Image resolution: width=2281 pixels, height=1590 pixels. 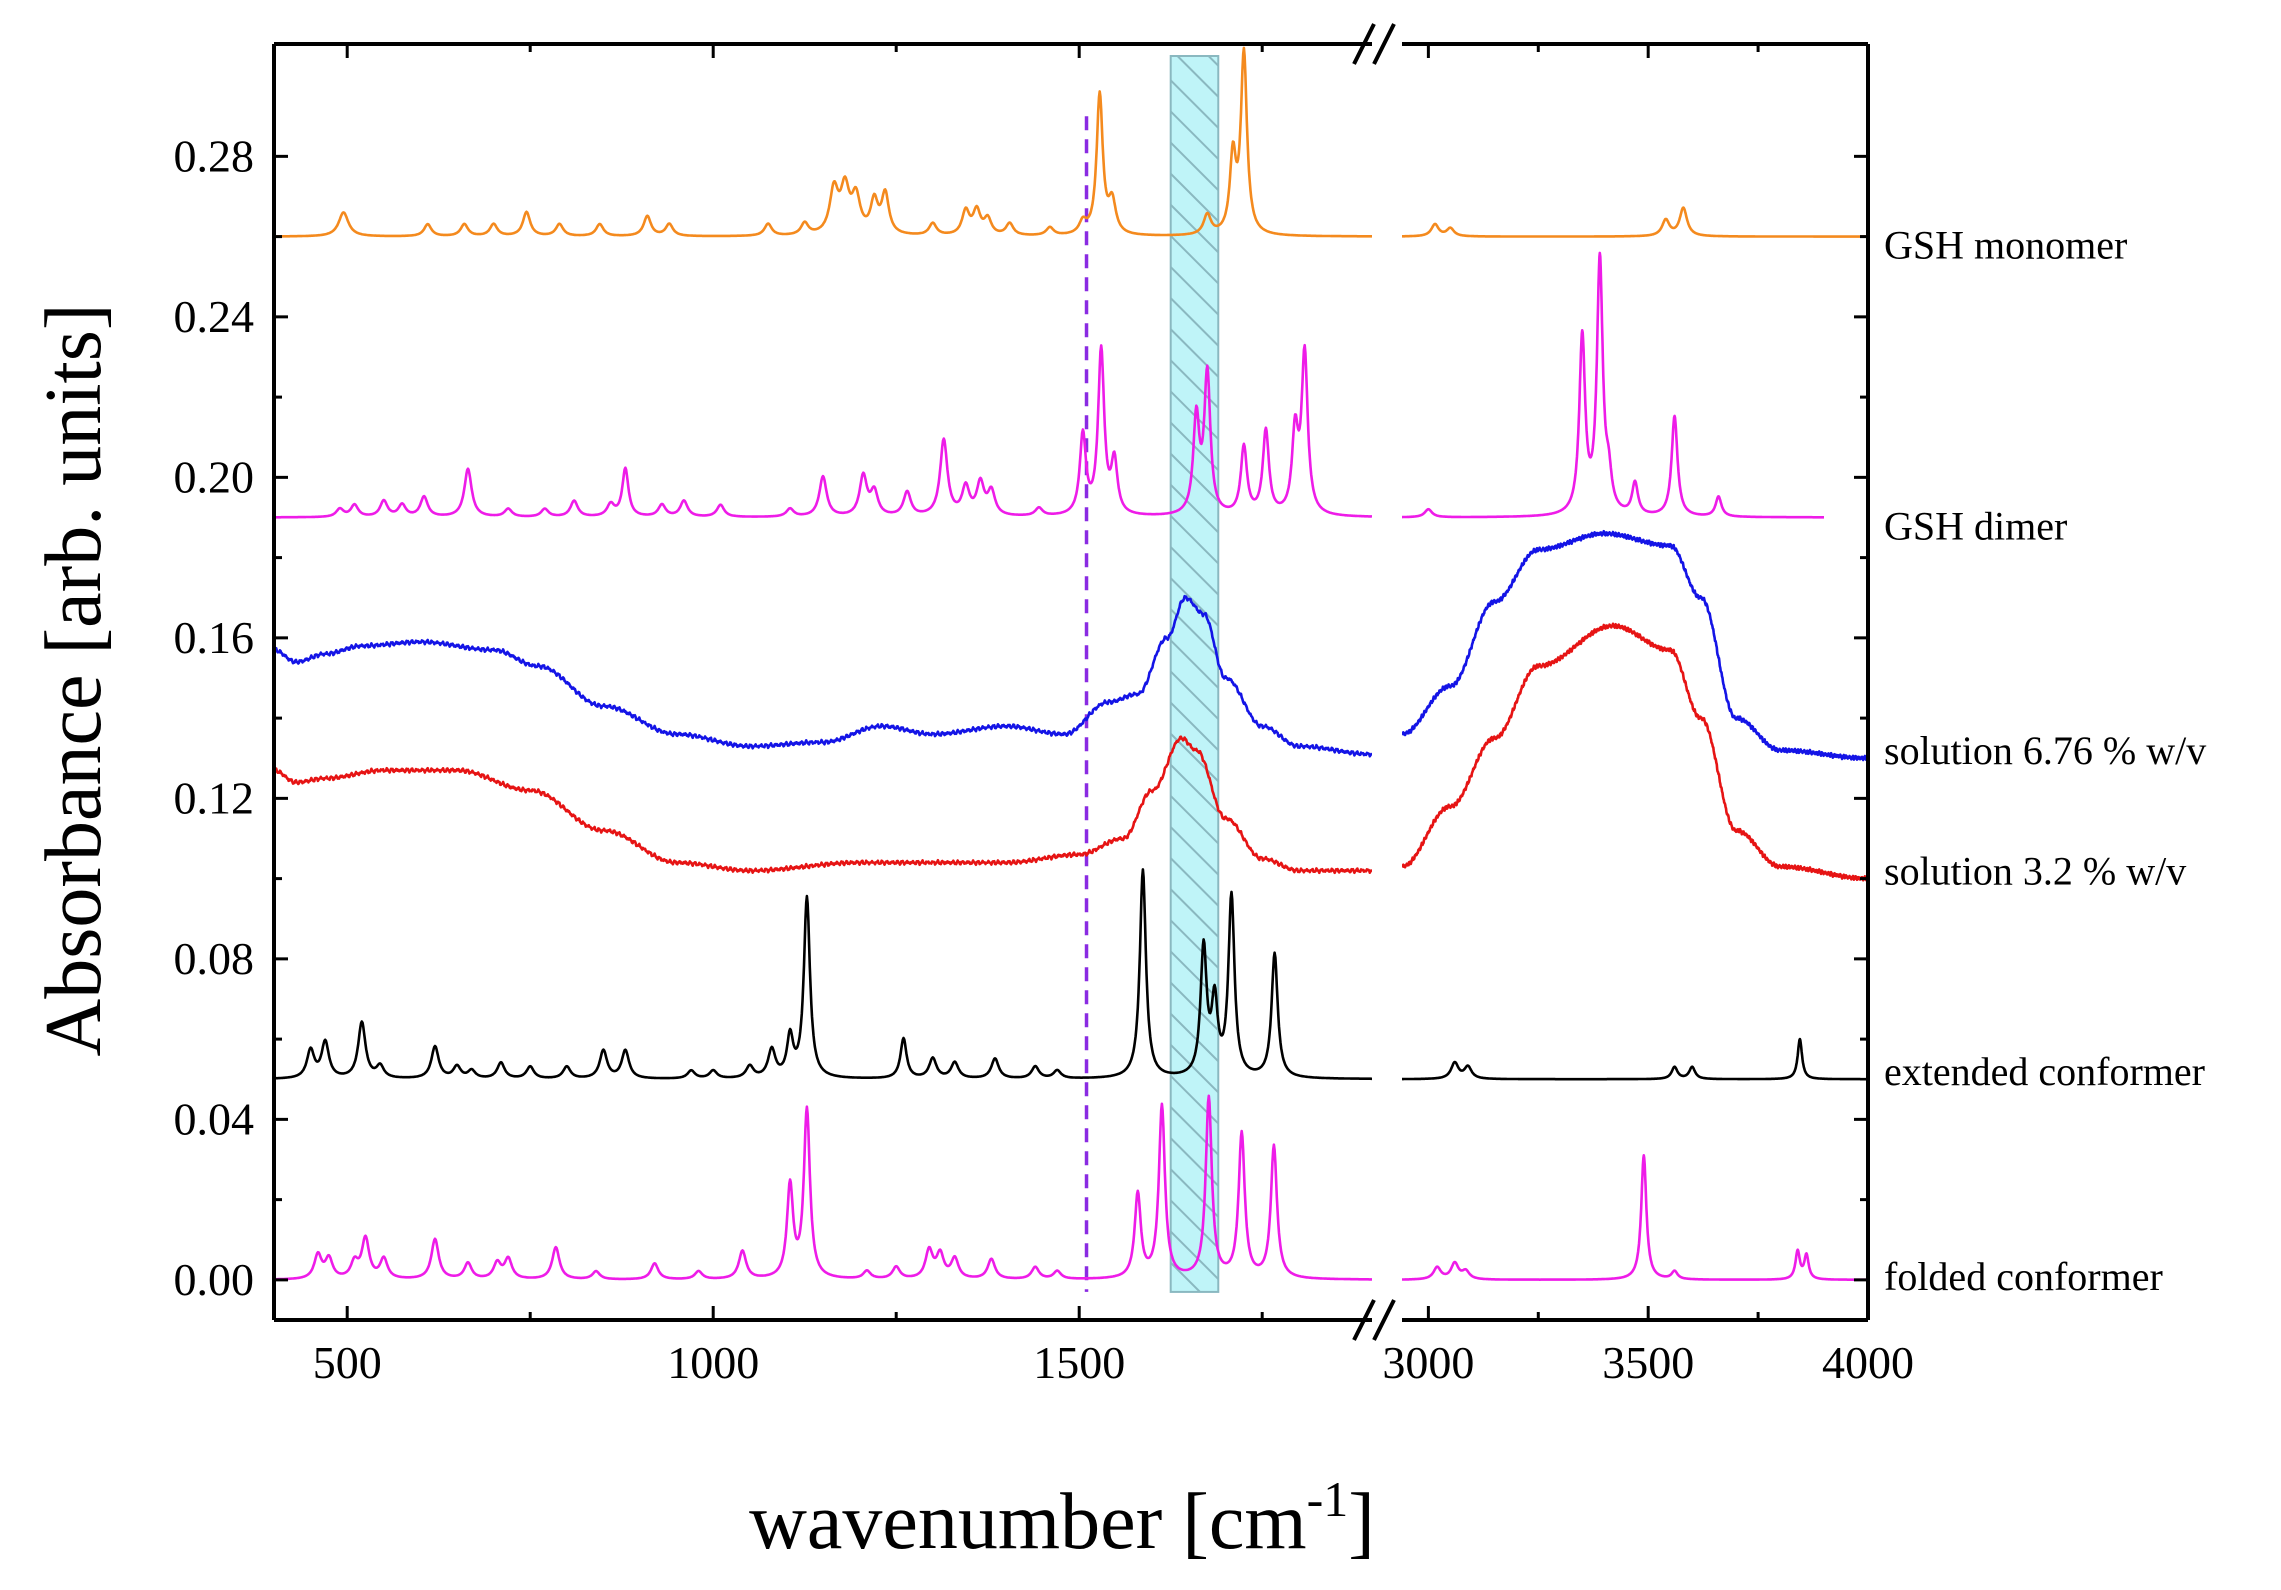 I want to click on y-tick-label: 0.12, so click(x=214, y=797).